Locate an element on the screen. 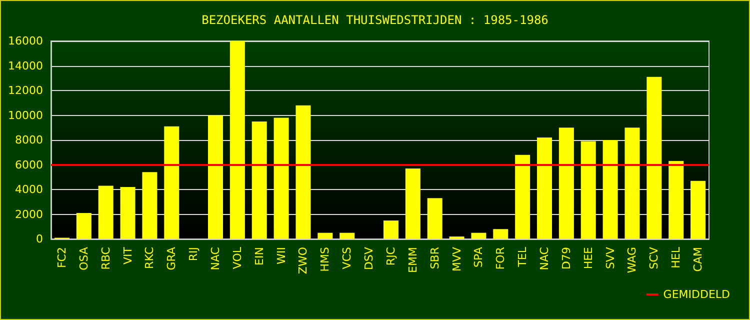 This screenshot has width=750, height=320. y-tick-label: 12000 is located at coordinates (25, 90).